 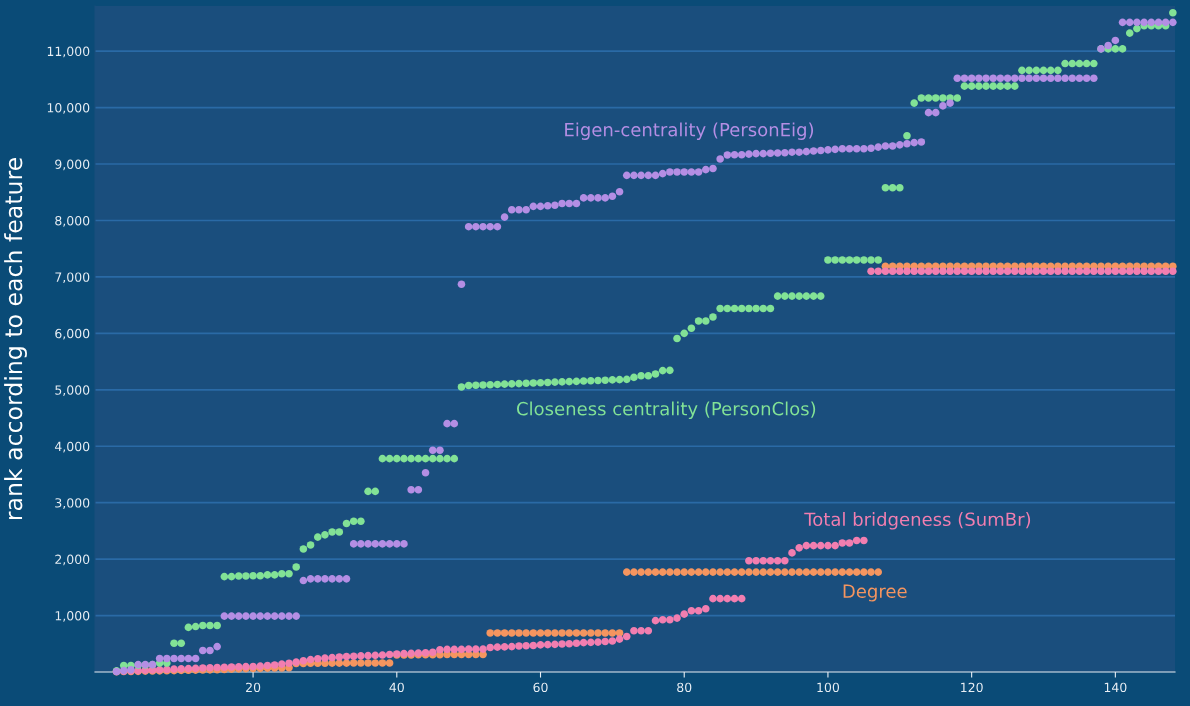 I want to click on x-tick-label: 100, so click(x=828, y=687).